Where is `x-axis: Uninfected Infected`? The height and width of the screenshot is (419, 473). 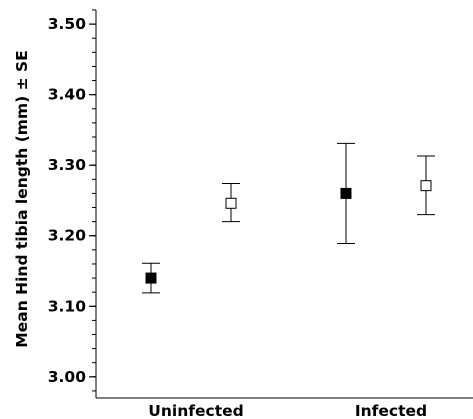
x-axis: Uninfected Infected is located at coordinates (284, 408).